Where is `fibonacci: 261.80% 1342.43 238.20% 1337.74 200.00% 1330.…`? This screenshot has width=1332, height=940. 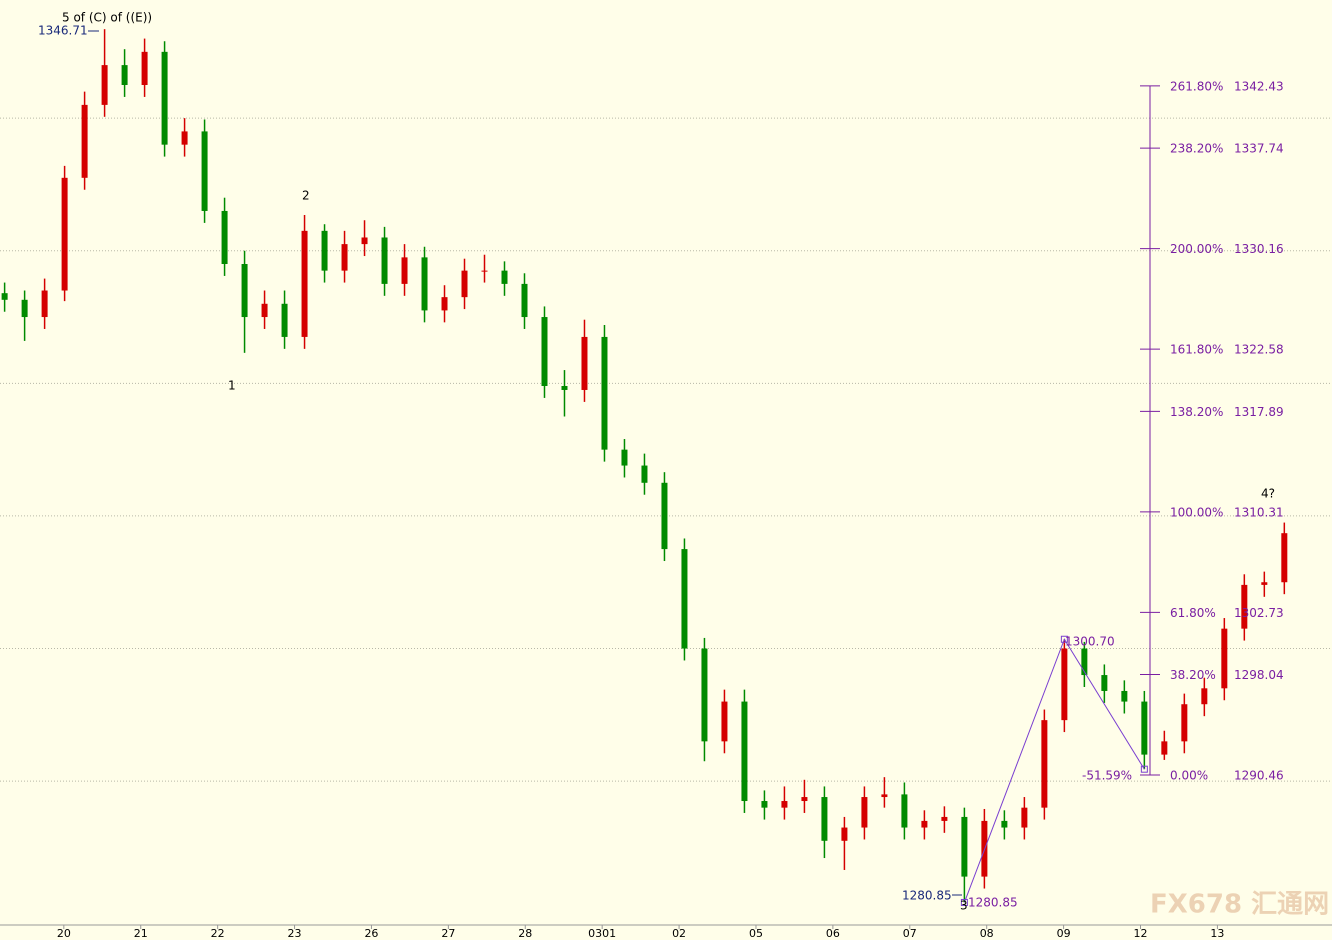
fibonacci: 261.80% 1342.43 238.20% 1337.74 200.00% 1330.… is located at coordinates (1212, 431).